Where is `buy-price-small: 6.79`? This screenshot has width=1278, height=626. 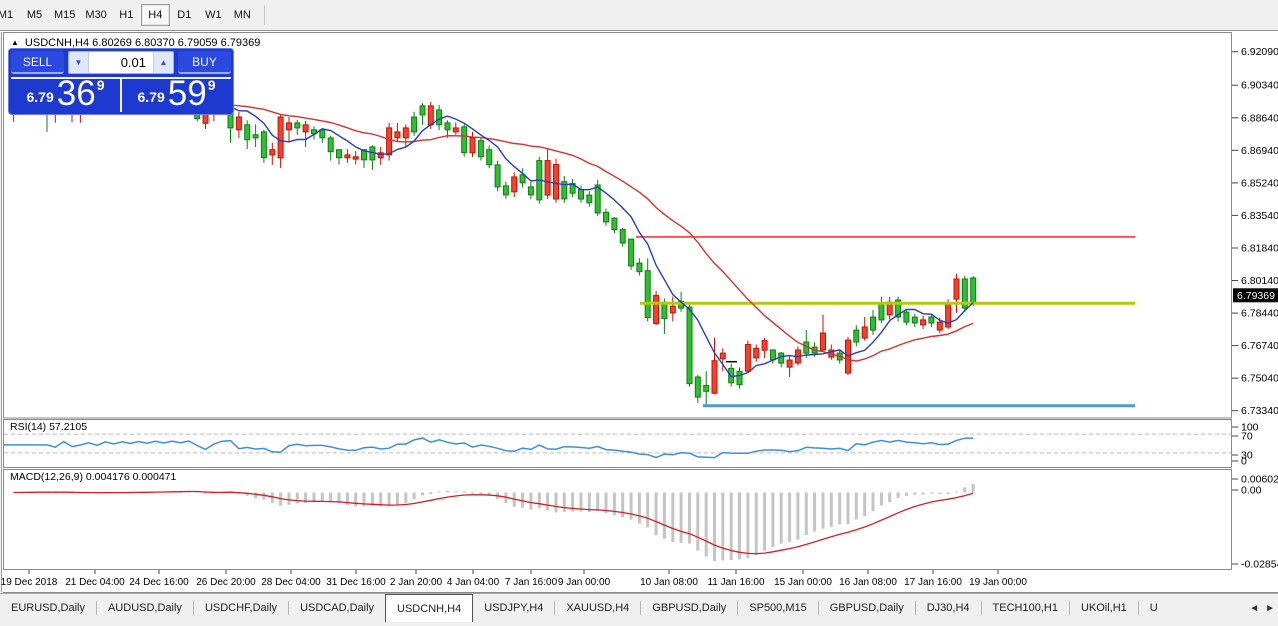 buy-price-small: 6.79 is located at coordinates (151, 97).